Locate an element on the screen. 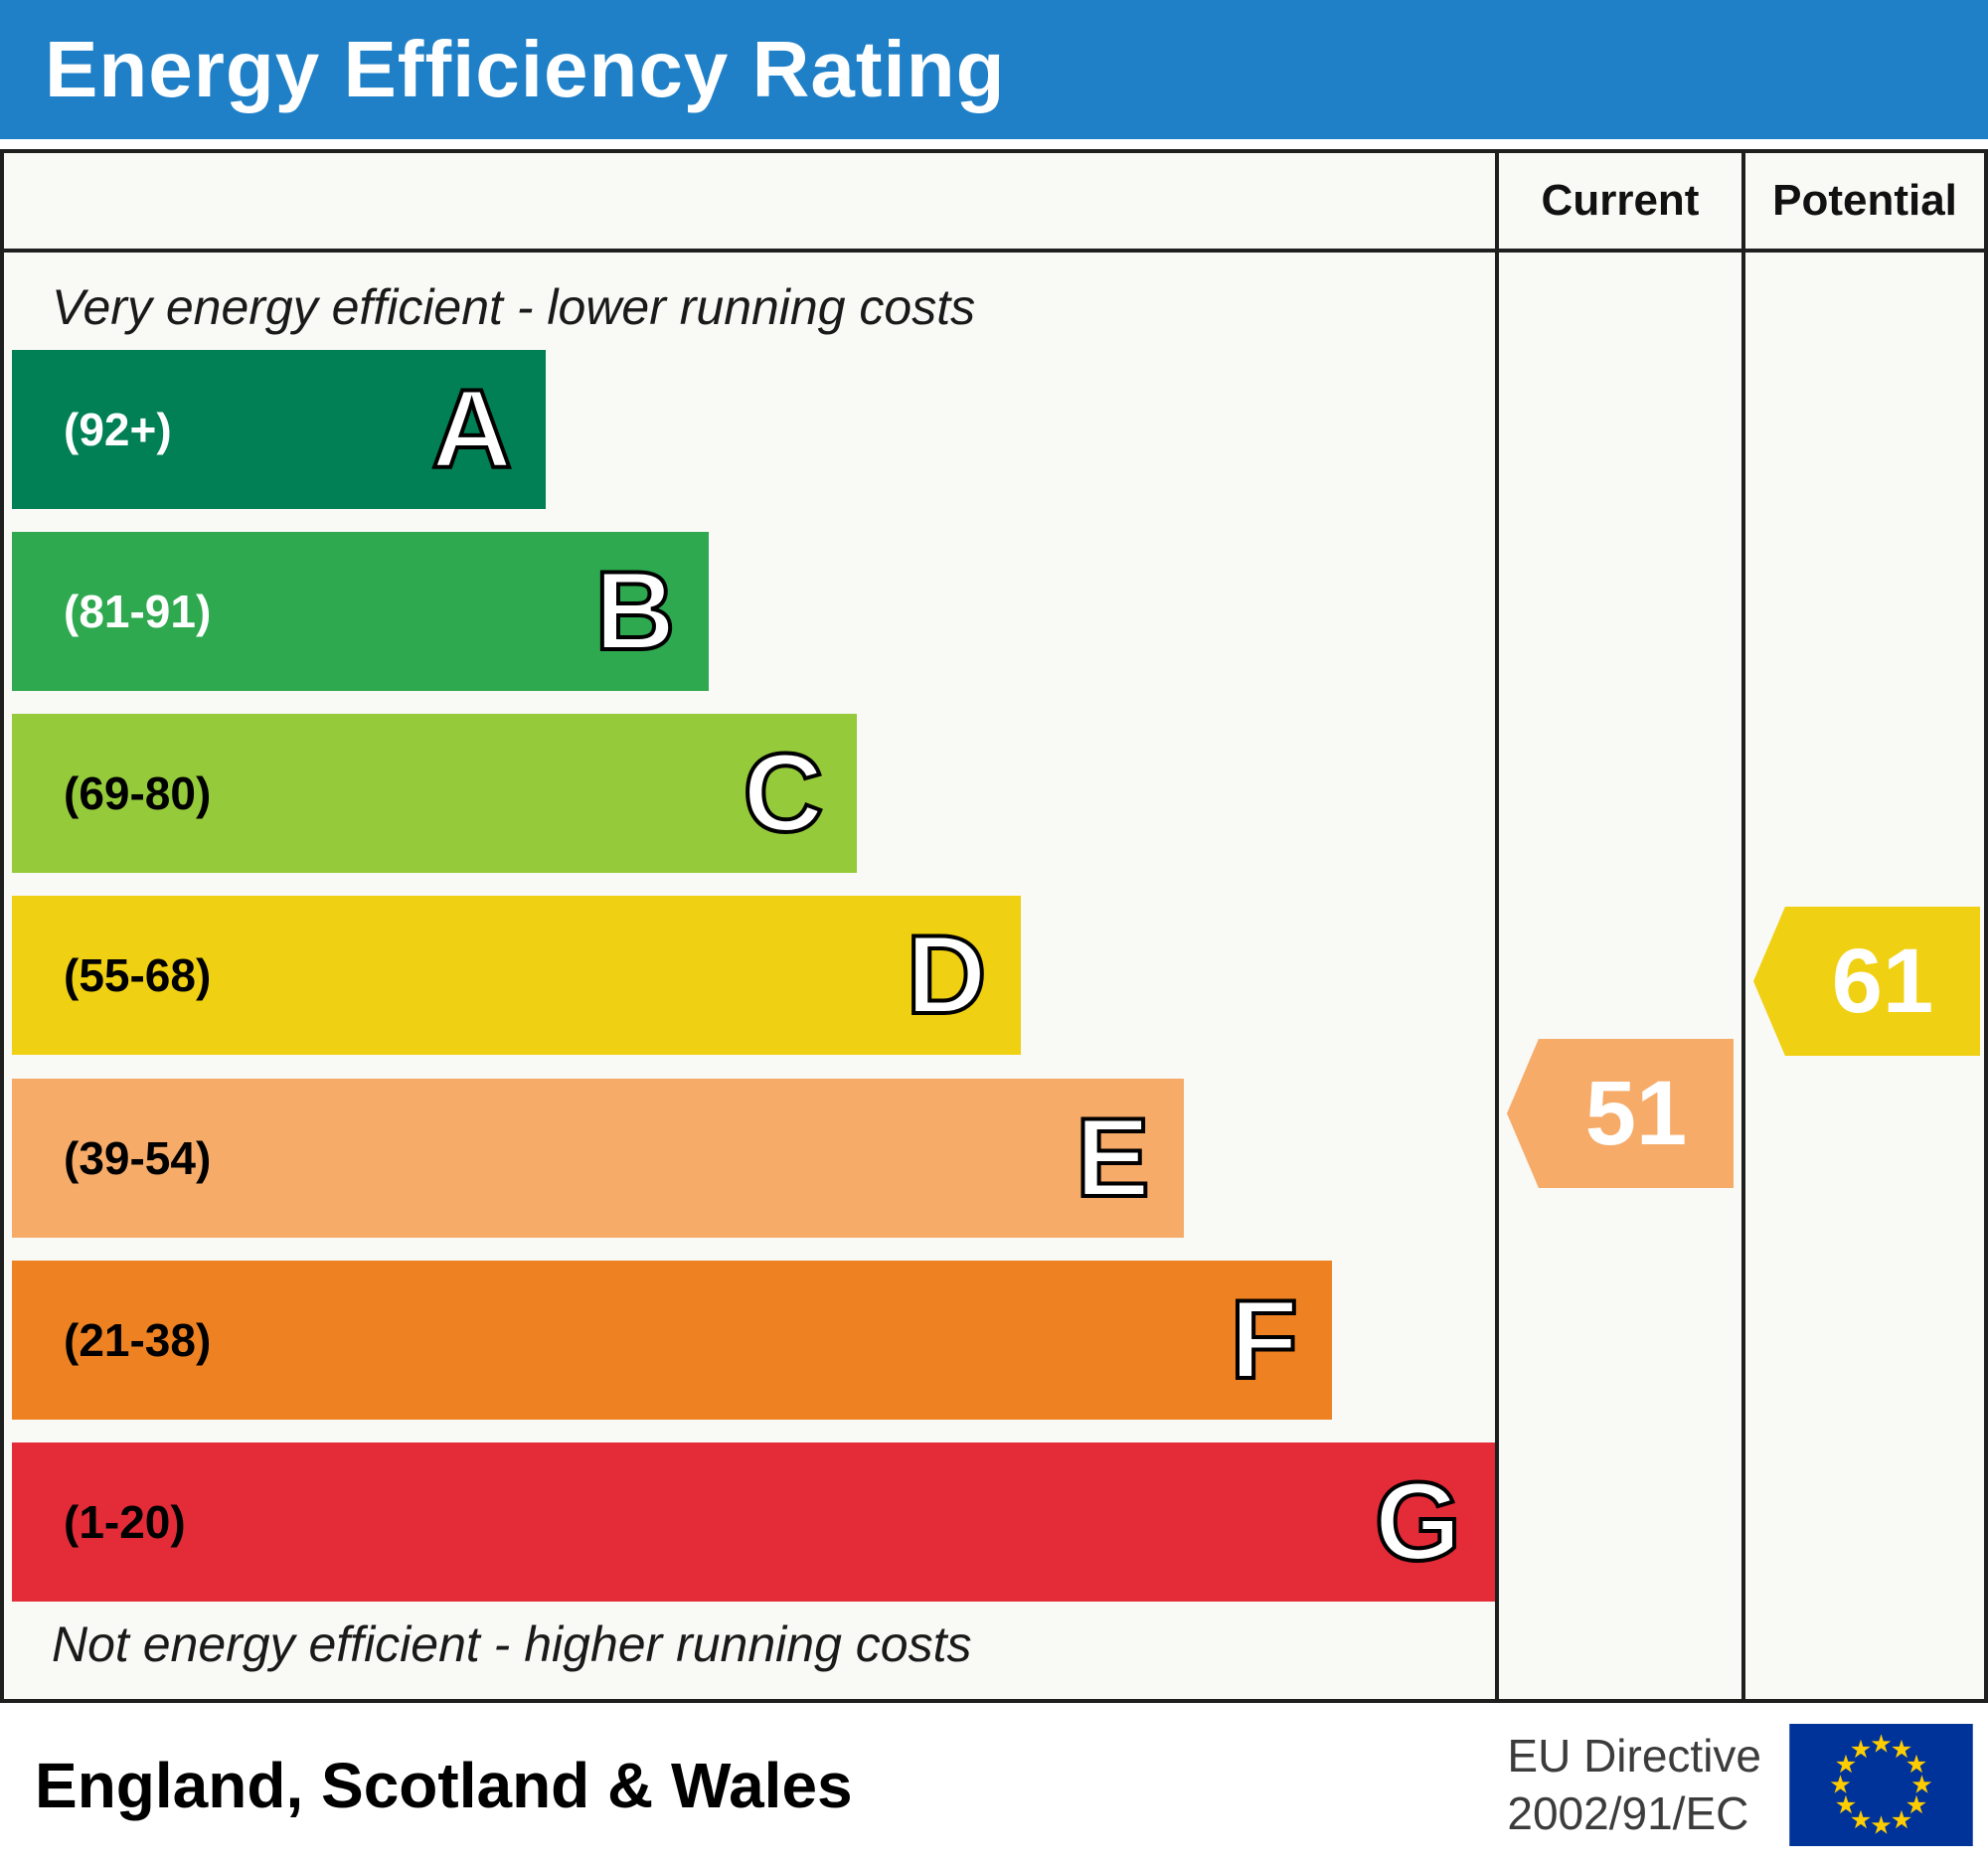  eu-directive-label: EU Directive 2002/91/EC is located at coordinates (1634, 1785).